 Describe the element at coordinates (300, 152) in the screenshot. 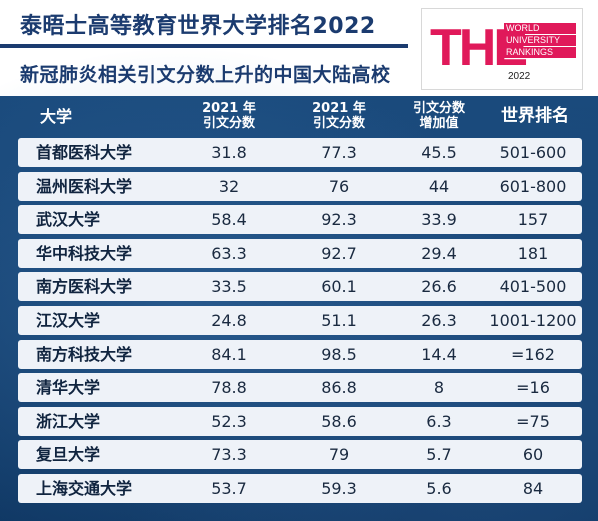

I see `table-row: 首都医科大学 31.8 77.3 45.5 501-600` at that location.